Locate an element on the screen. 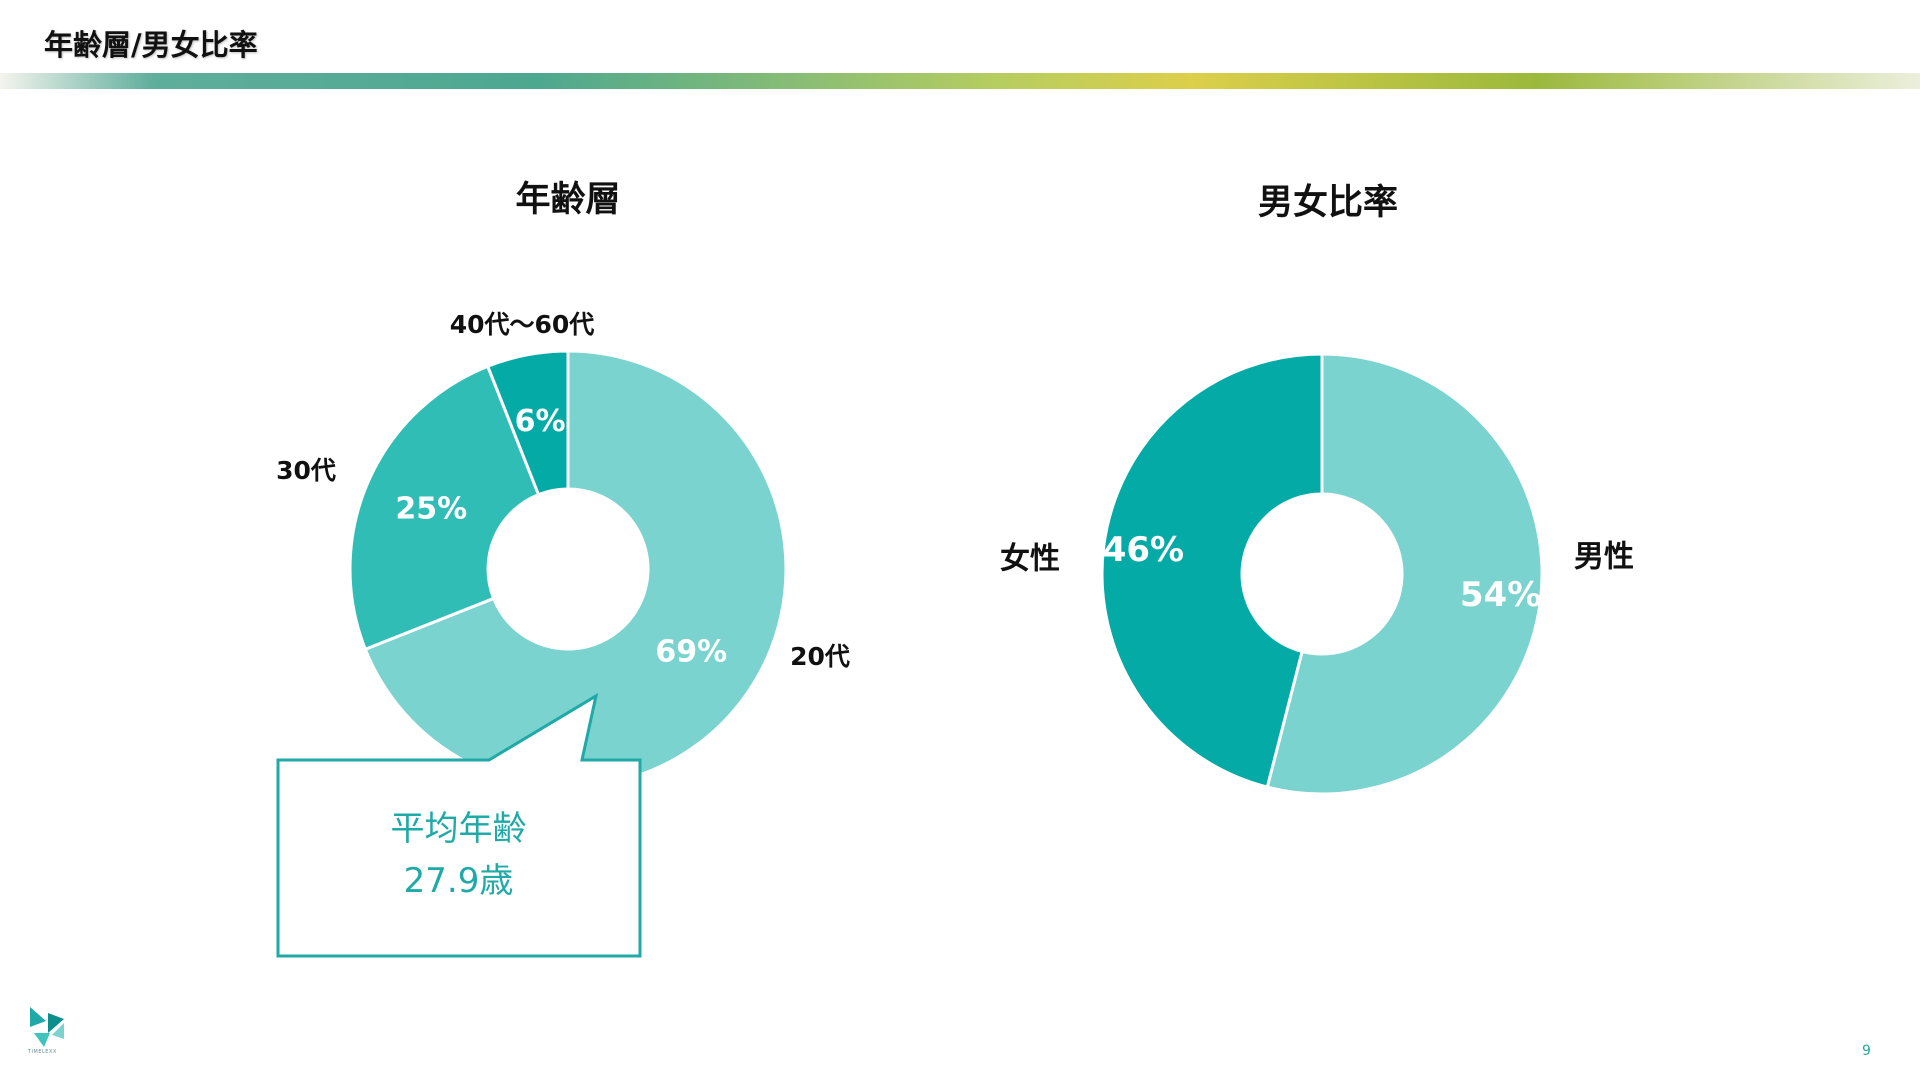  average-age-callout-box is located at coordinates (459, 825).